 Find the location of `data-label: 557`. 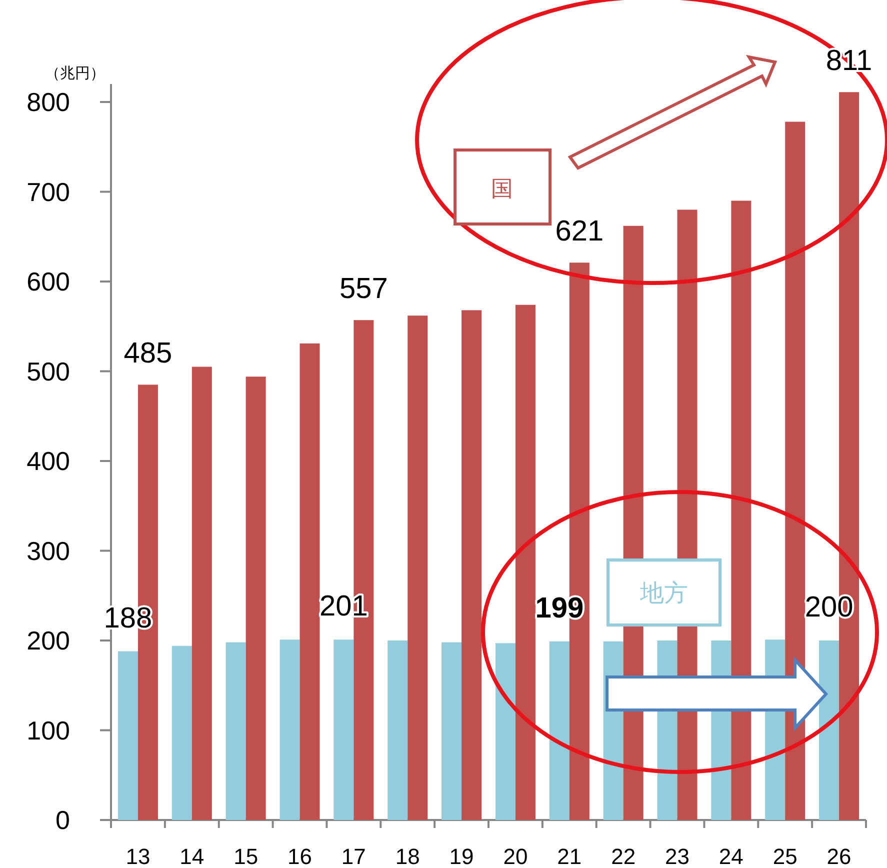

data-label: 557 is located at coordinates (363, 289).